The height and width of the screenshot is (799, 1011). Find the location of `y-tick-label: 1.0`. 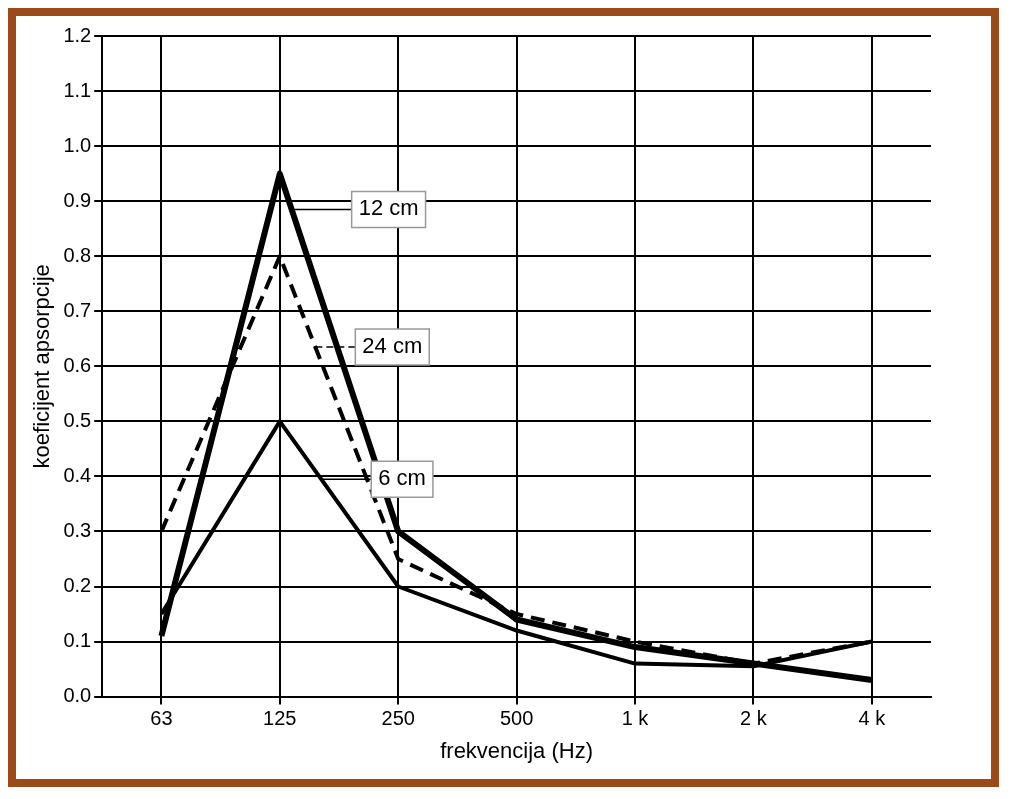

y-tick-label: 1.0 is located at coordinates (77, 144).